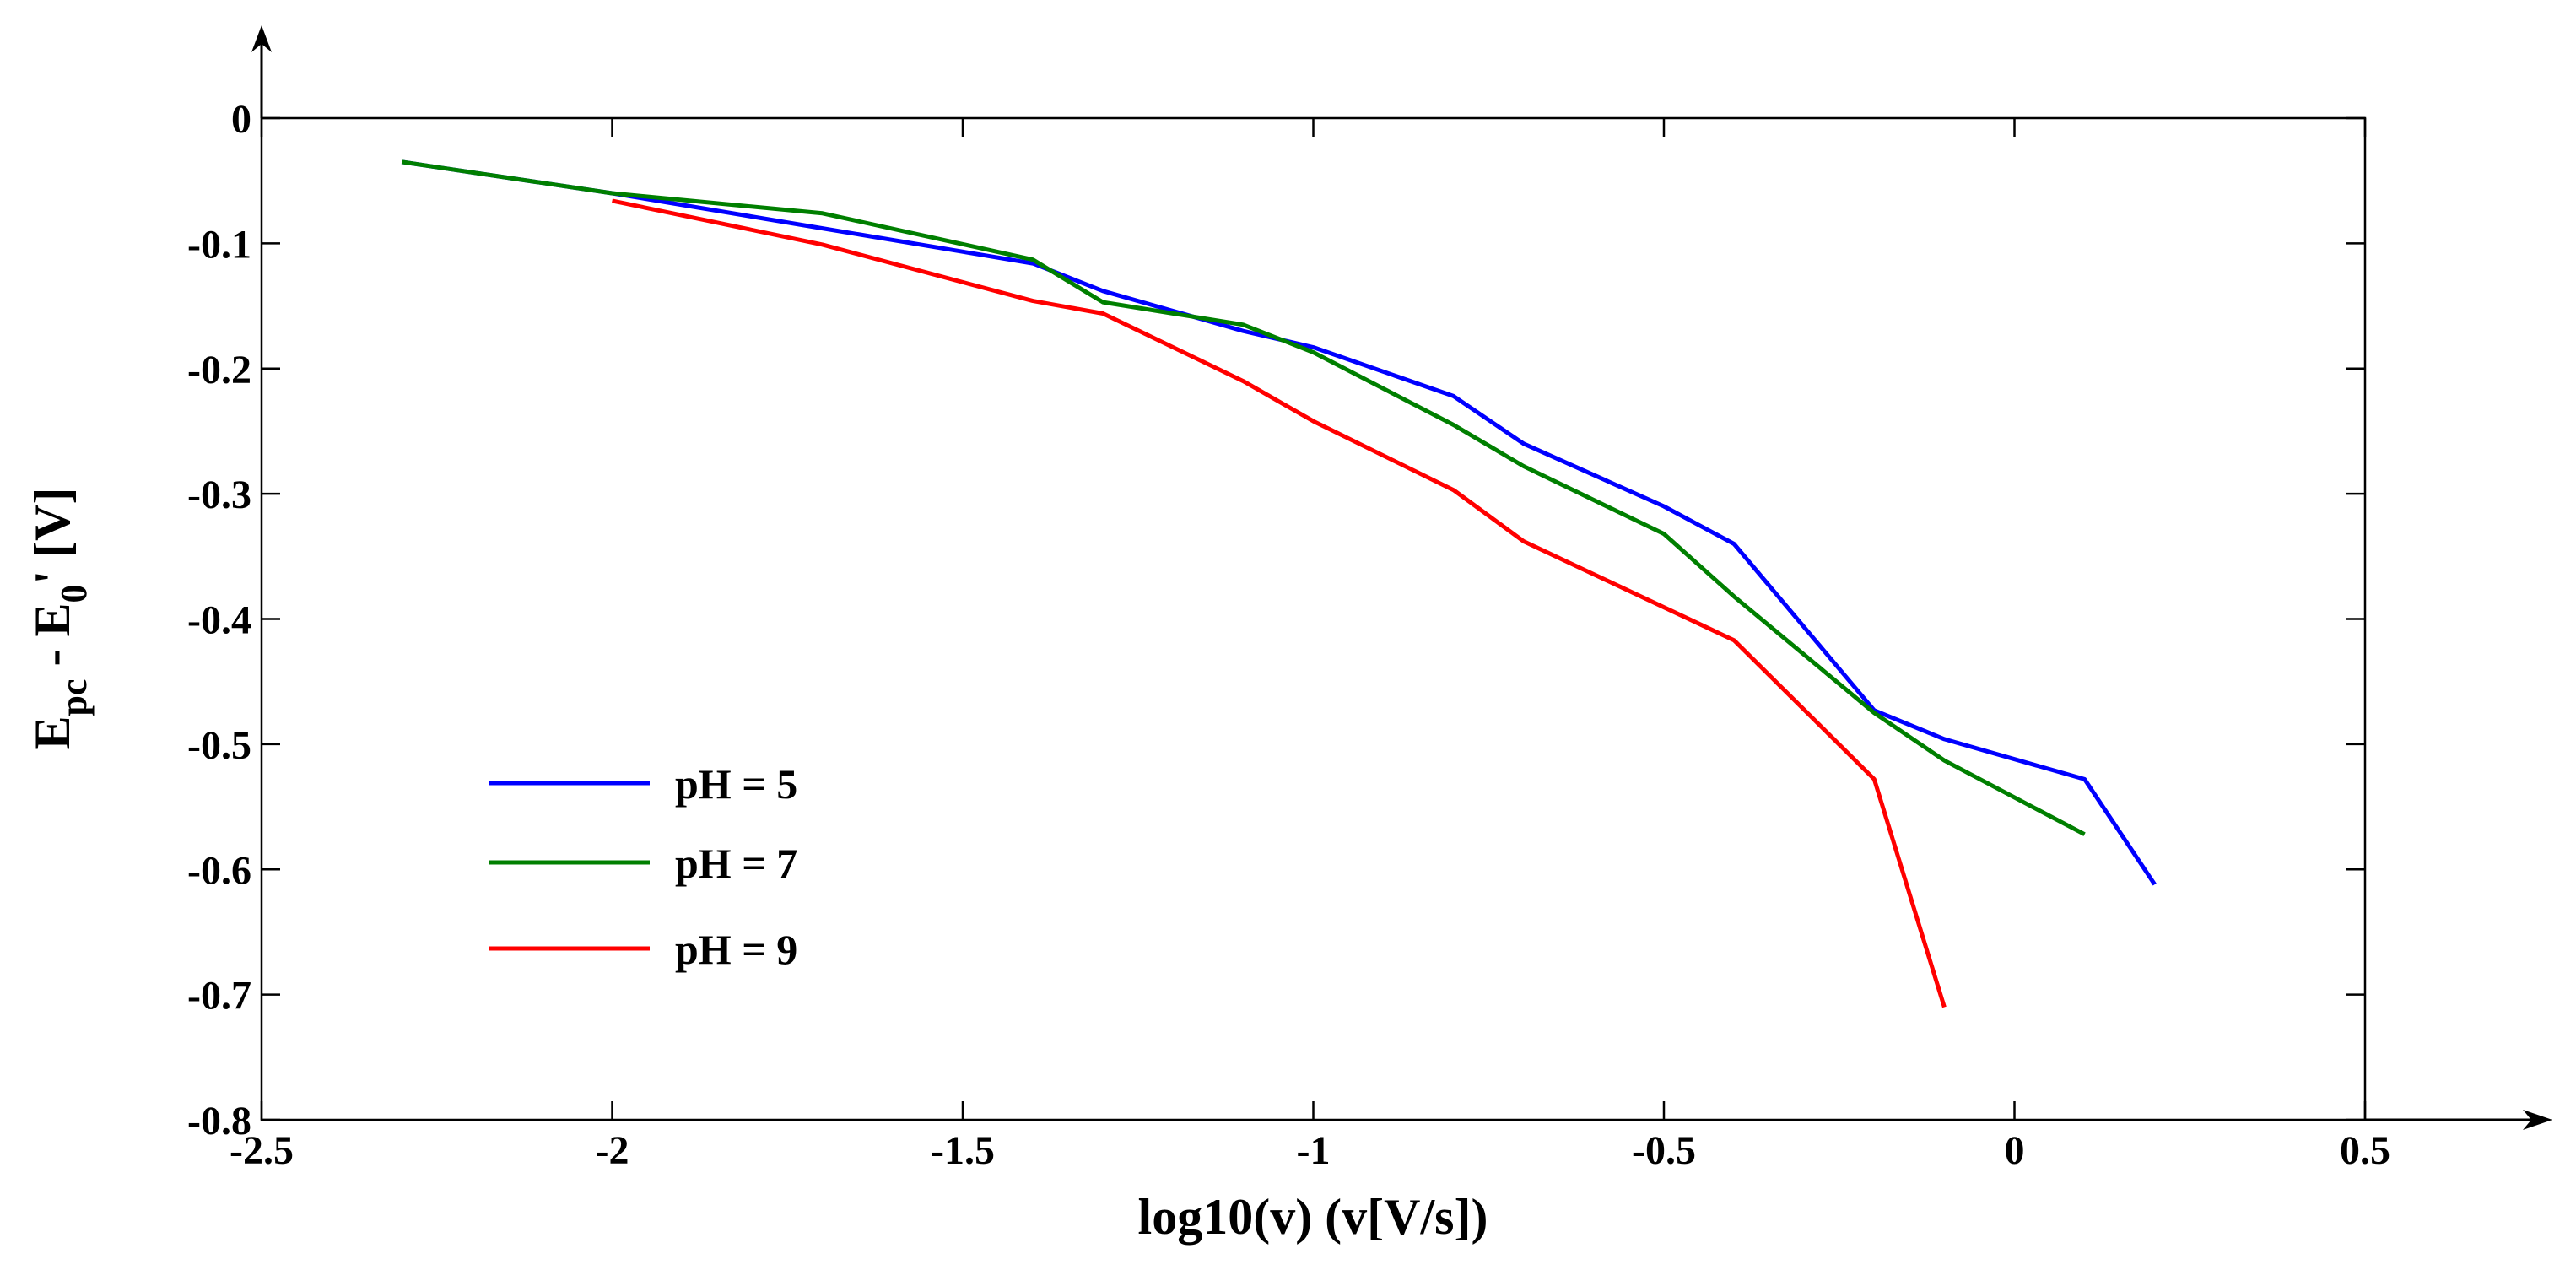  Describe the element at coordinates (643, 866) in the screenshot. I see `legend: pH = 5 pH = 7 pH = 9` at that location.